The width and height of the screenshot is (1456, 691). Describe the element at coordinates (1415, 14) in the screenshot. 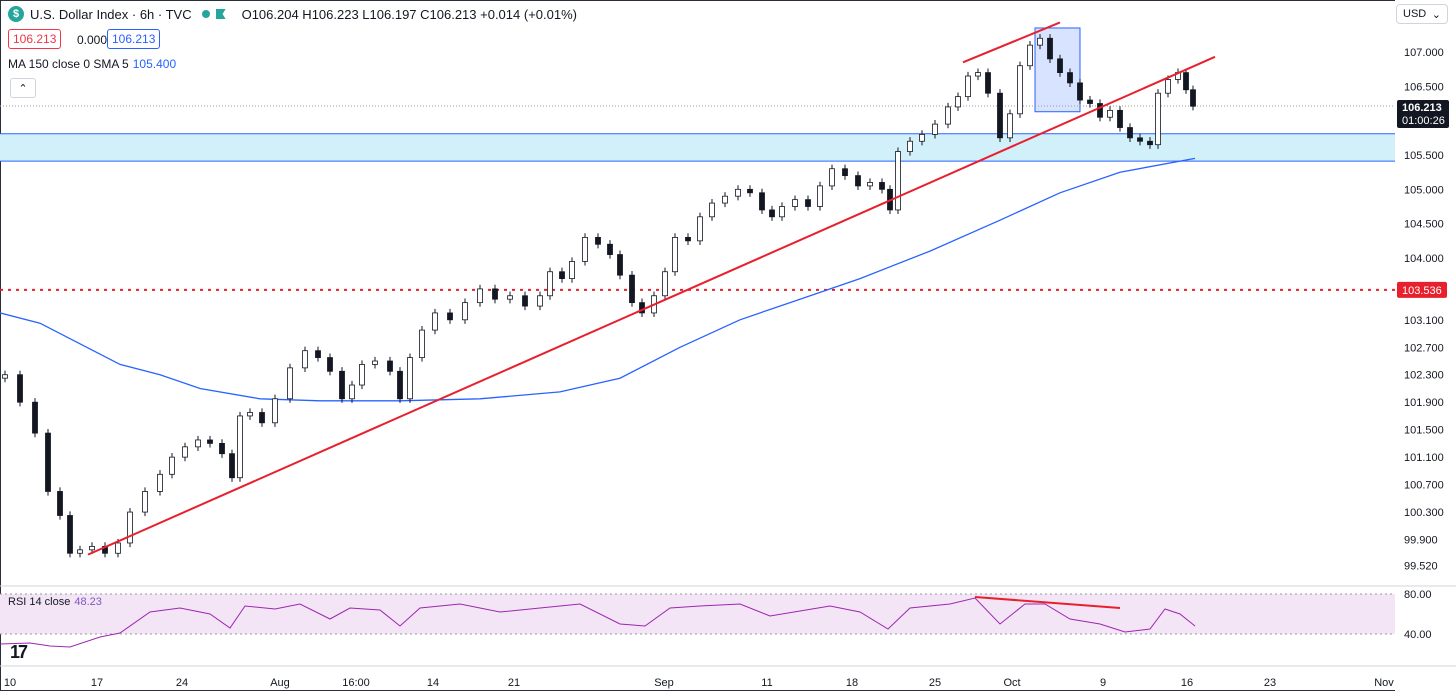

I see `currency-label: USD` at that location.